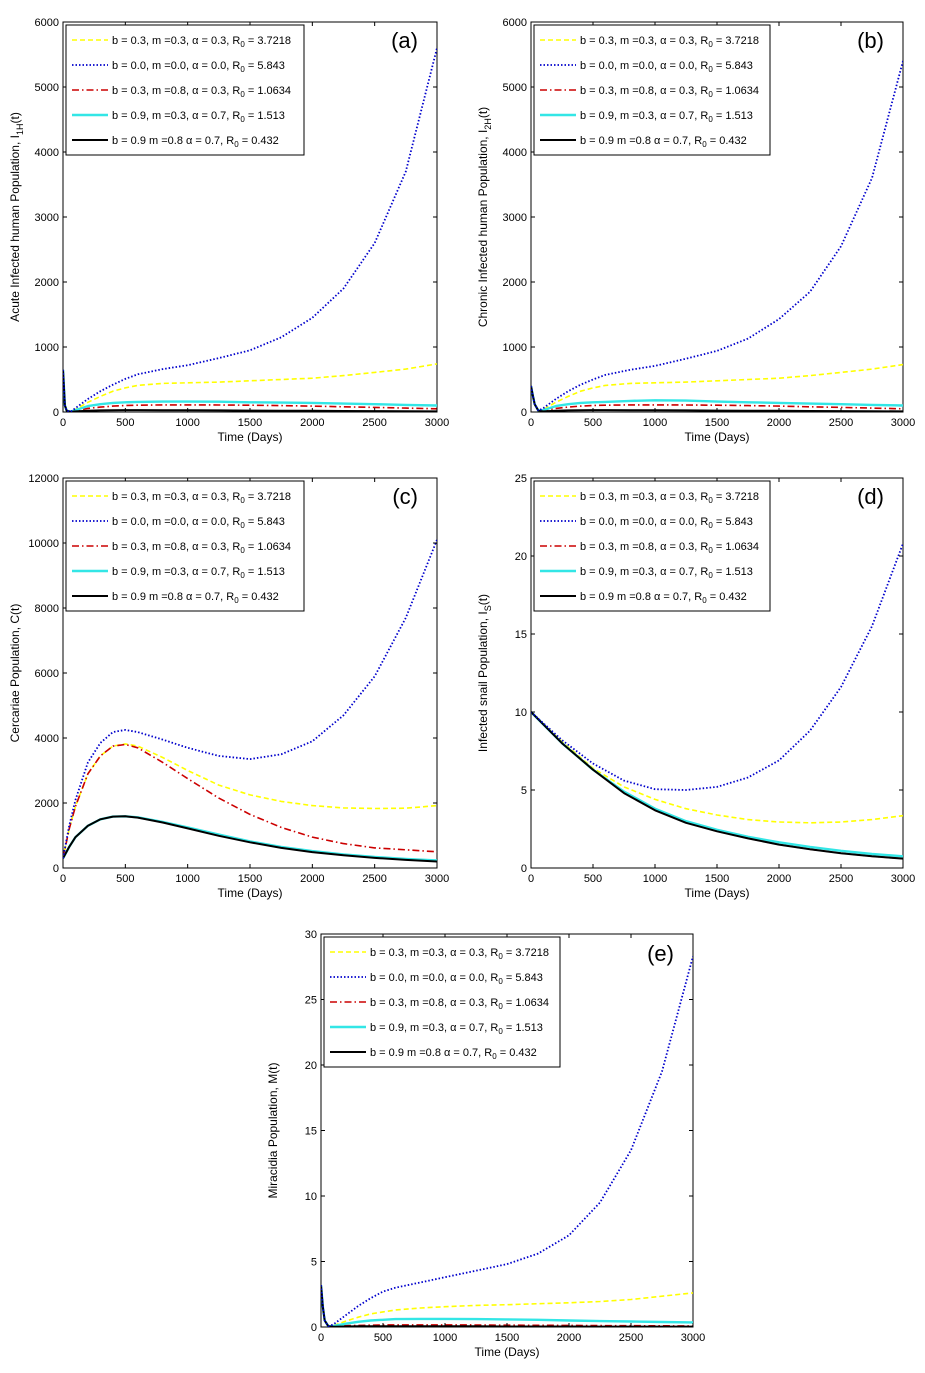  What do you see at coordinates (47, 609) in the screenshot?
I see `y-tick-label: 8000` at bounding box center [47, 609].